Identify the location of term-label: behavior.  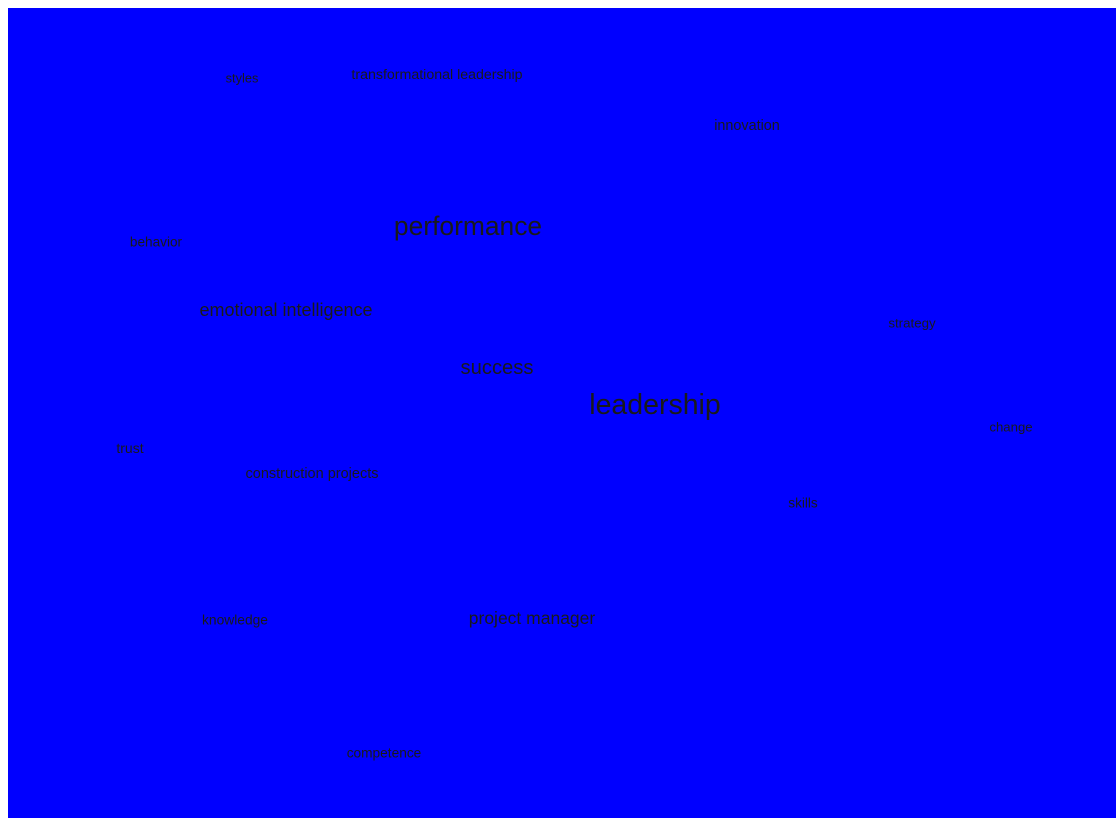
(156, 242).